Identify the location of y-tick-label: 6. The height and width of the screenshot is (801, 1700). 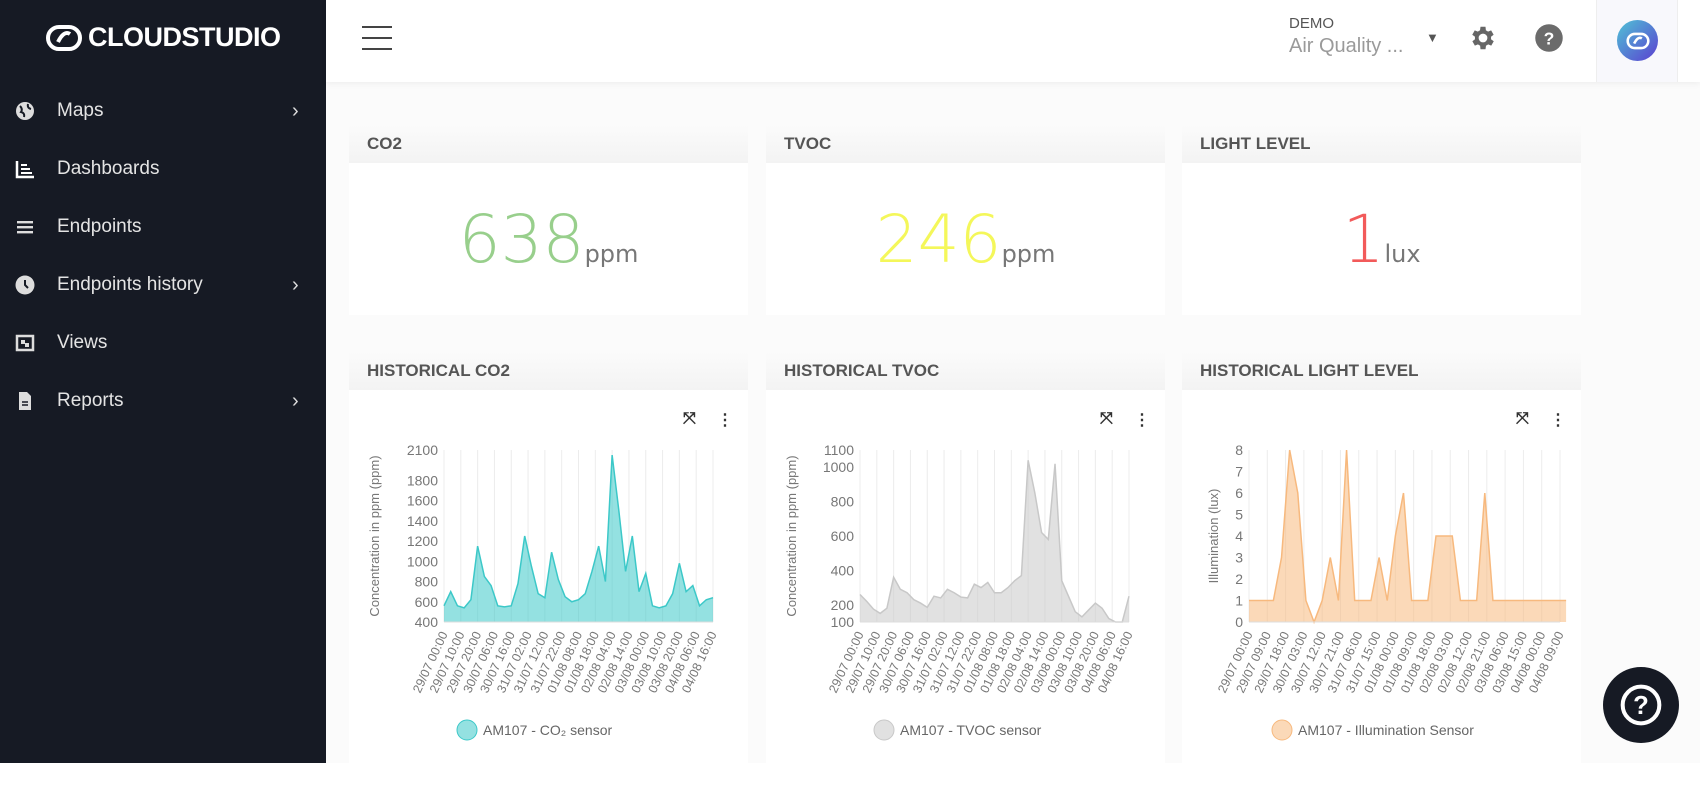
(1239, 493).